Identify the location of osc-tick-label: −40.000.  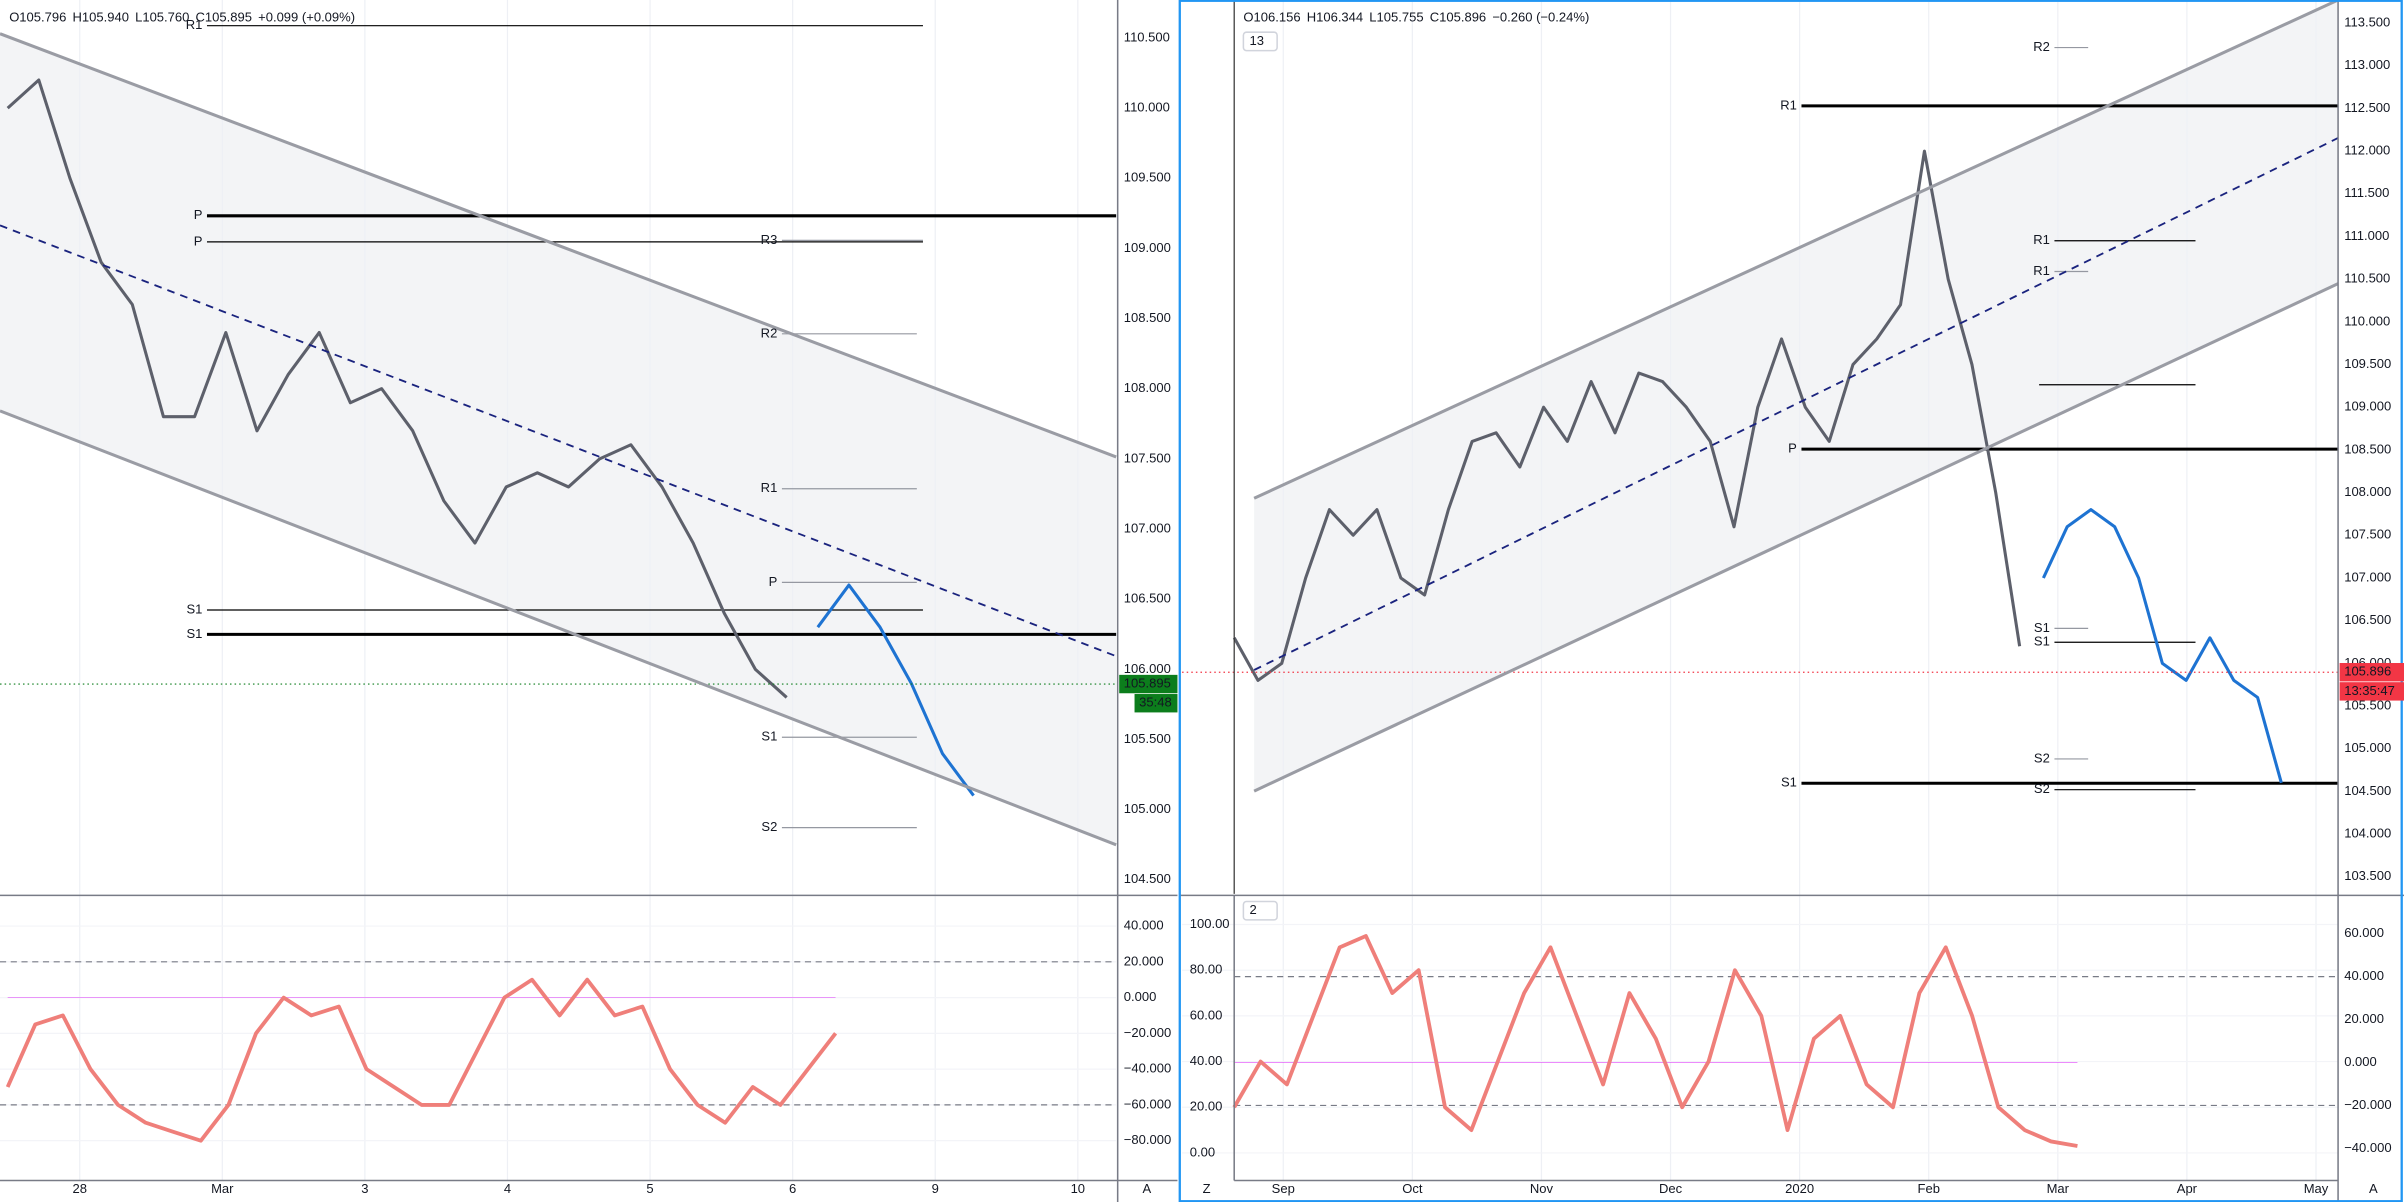
(1147, 1068).